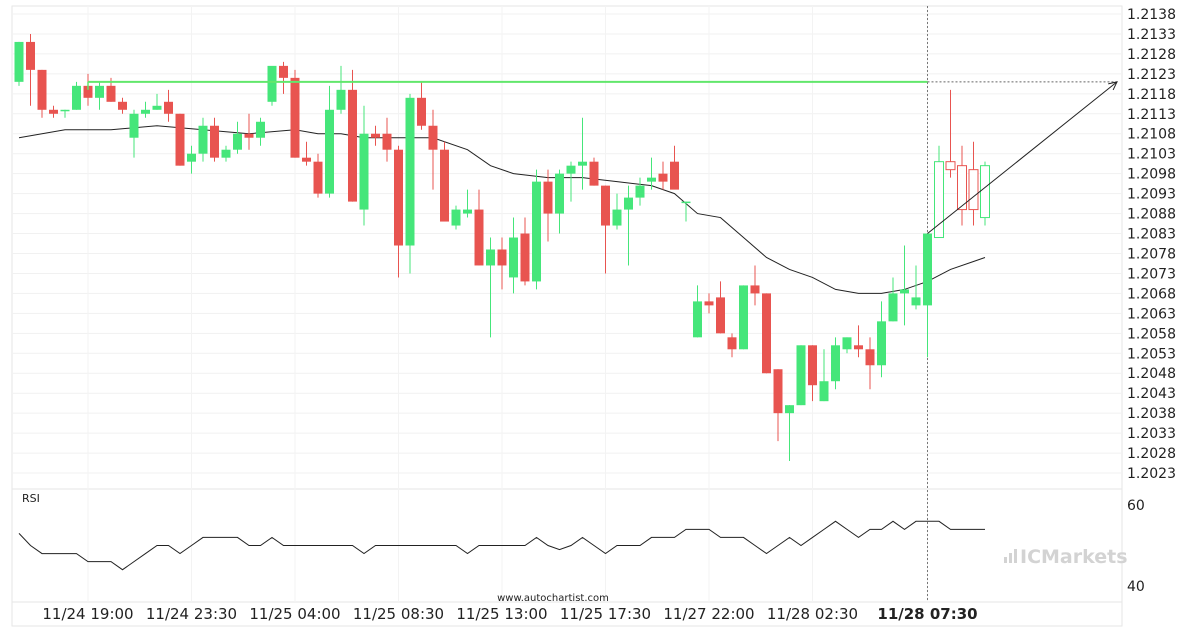 This screenshot has height=630, width=1200. I want to click on price-tick-label: 1.2108, so click(1151, 135).